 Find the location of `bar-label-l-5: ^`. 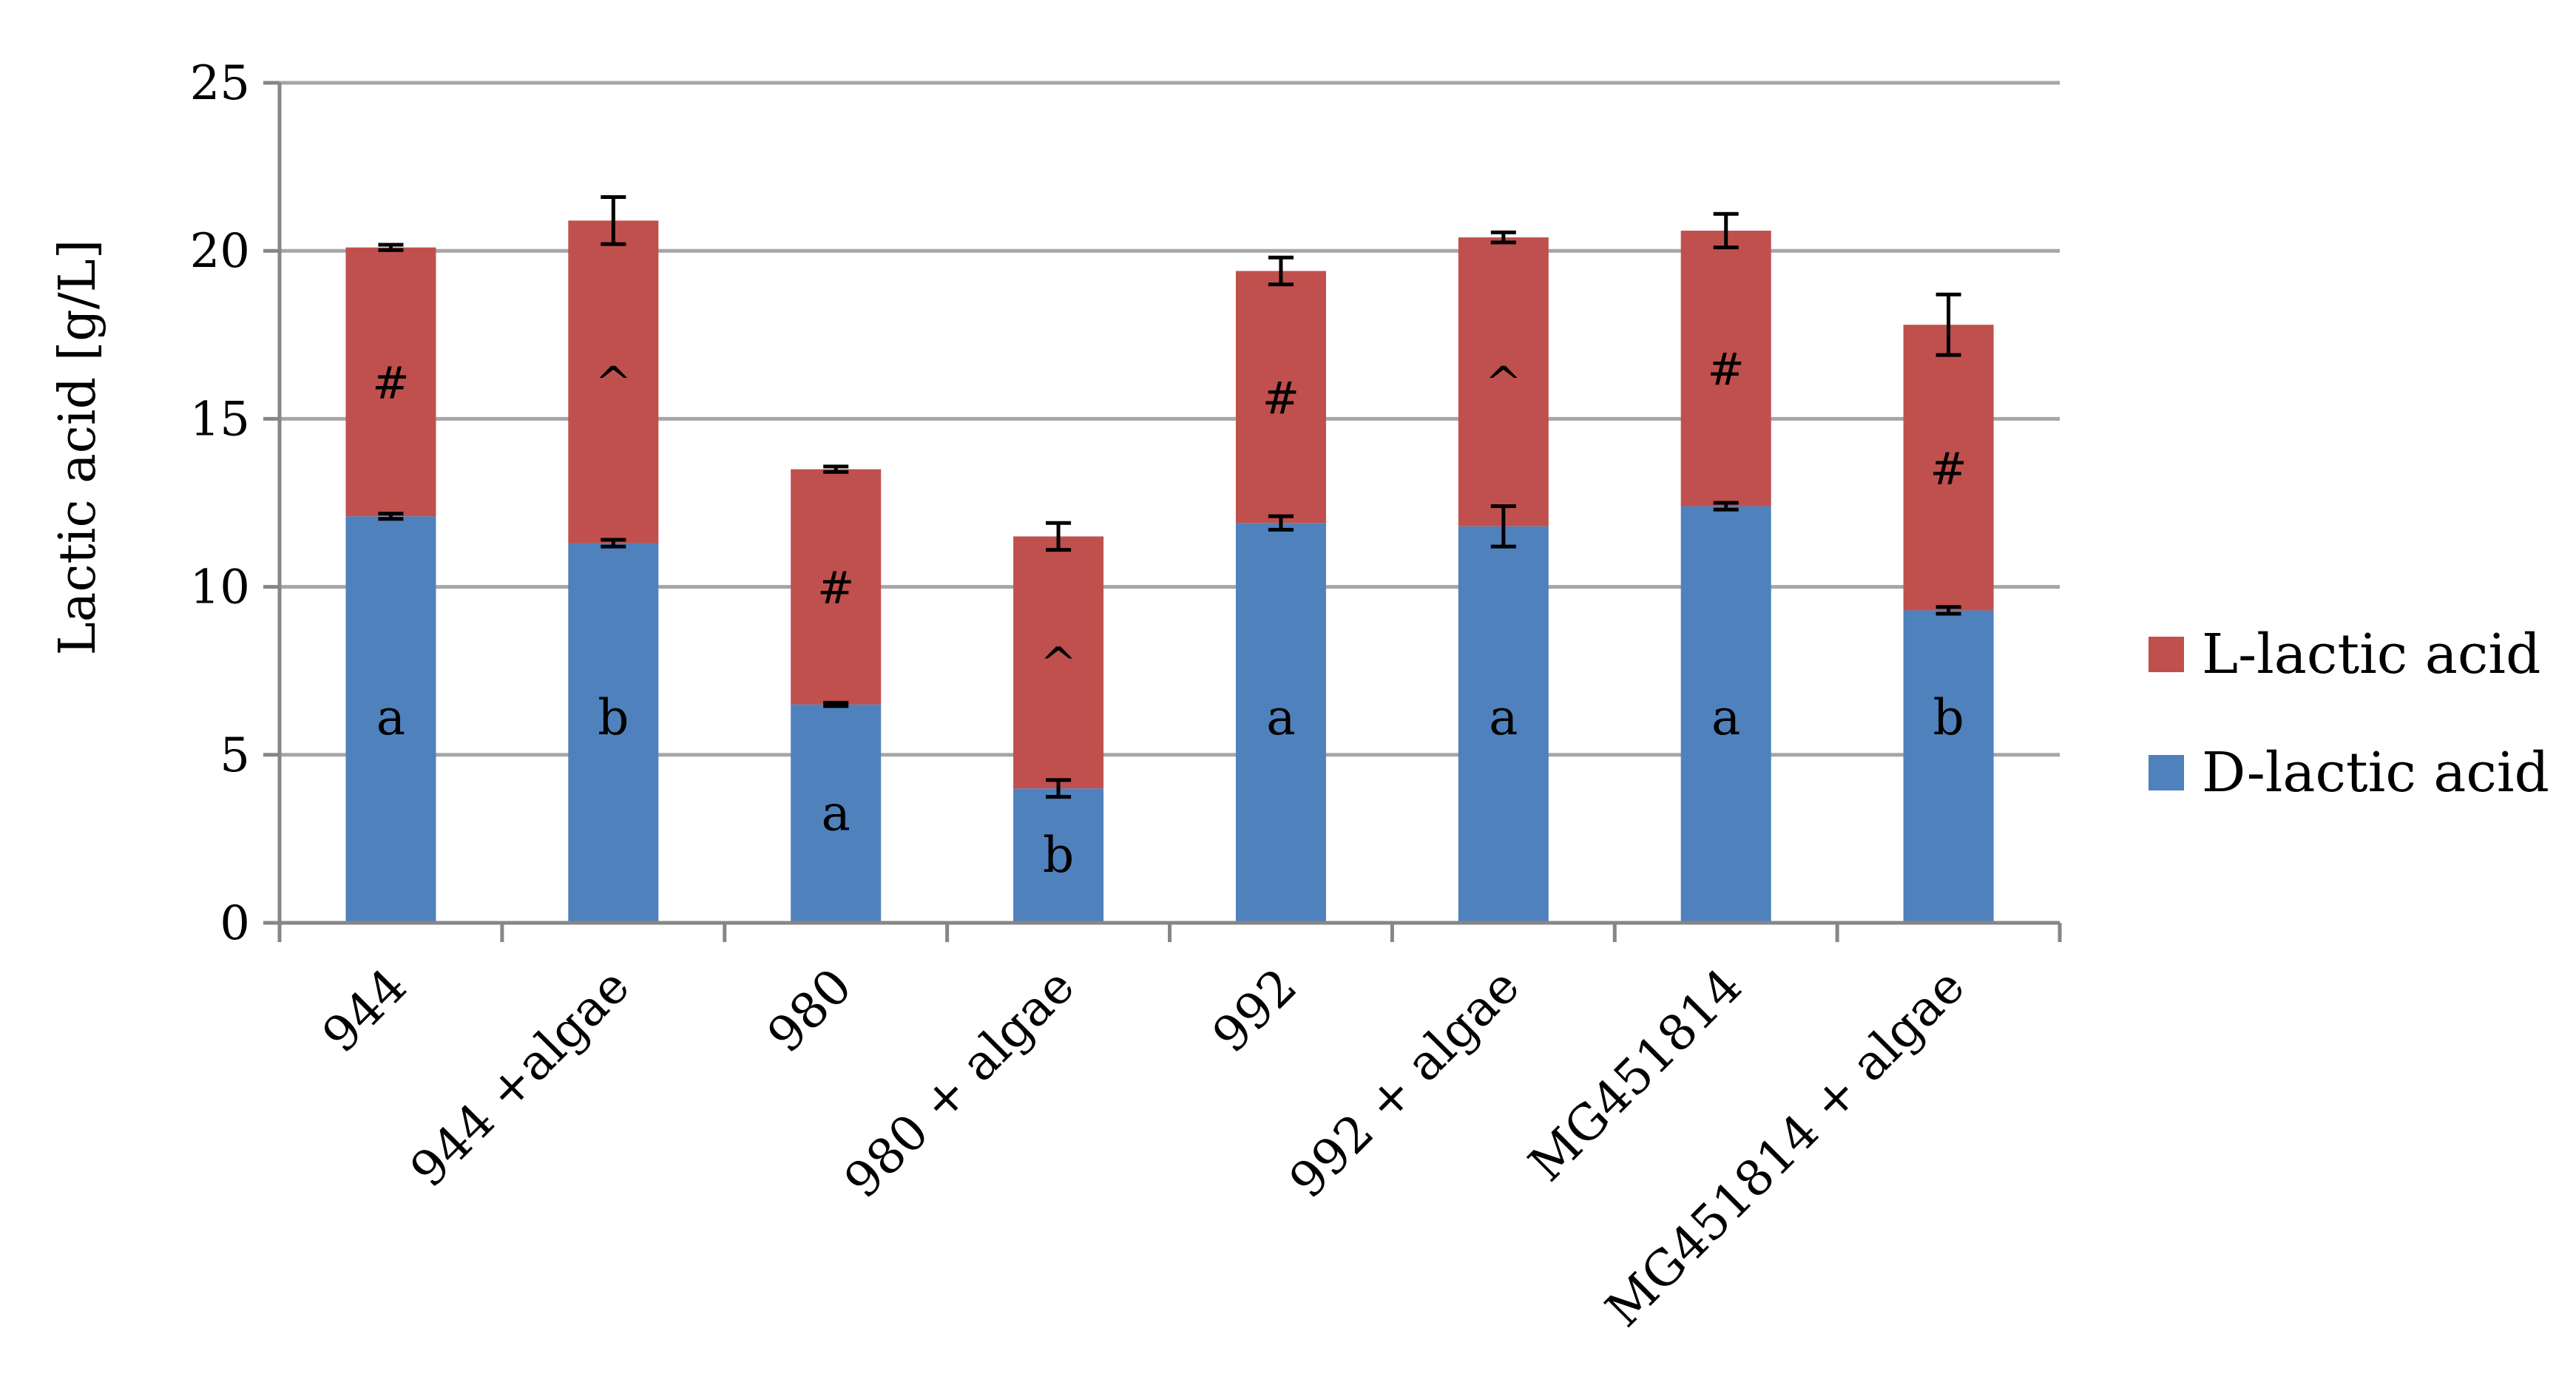

bar-label-l-5: ^ is located at coordinates (1503, 383).